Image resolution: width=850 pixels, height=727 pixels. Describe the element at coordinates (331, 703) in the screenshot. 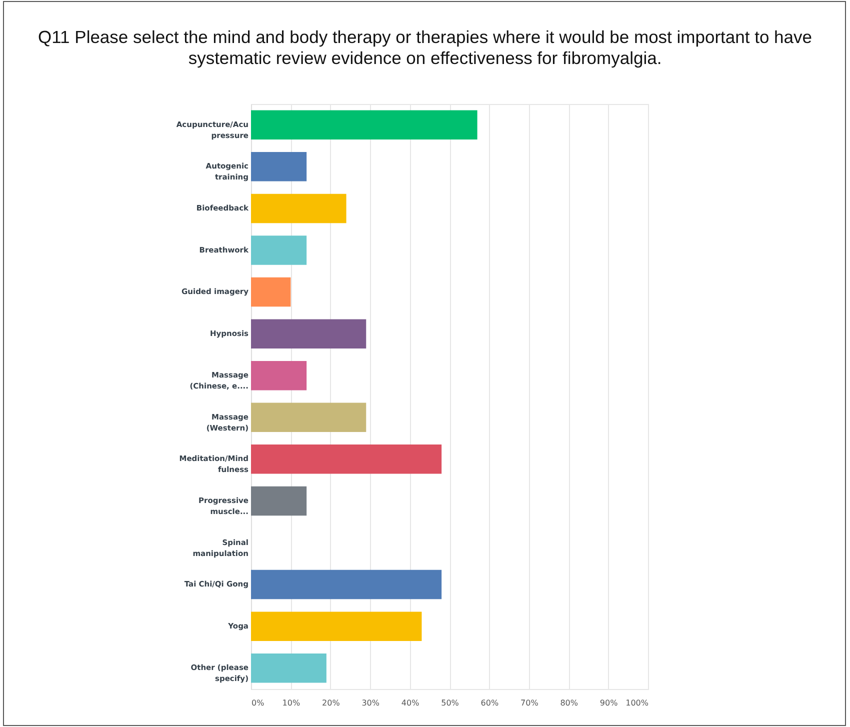

I see `x-tick-label: 20%` at that location.